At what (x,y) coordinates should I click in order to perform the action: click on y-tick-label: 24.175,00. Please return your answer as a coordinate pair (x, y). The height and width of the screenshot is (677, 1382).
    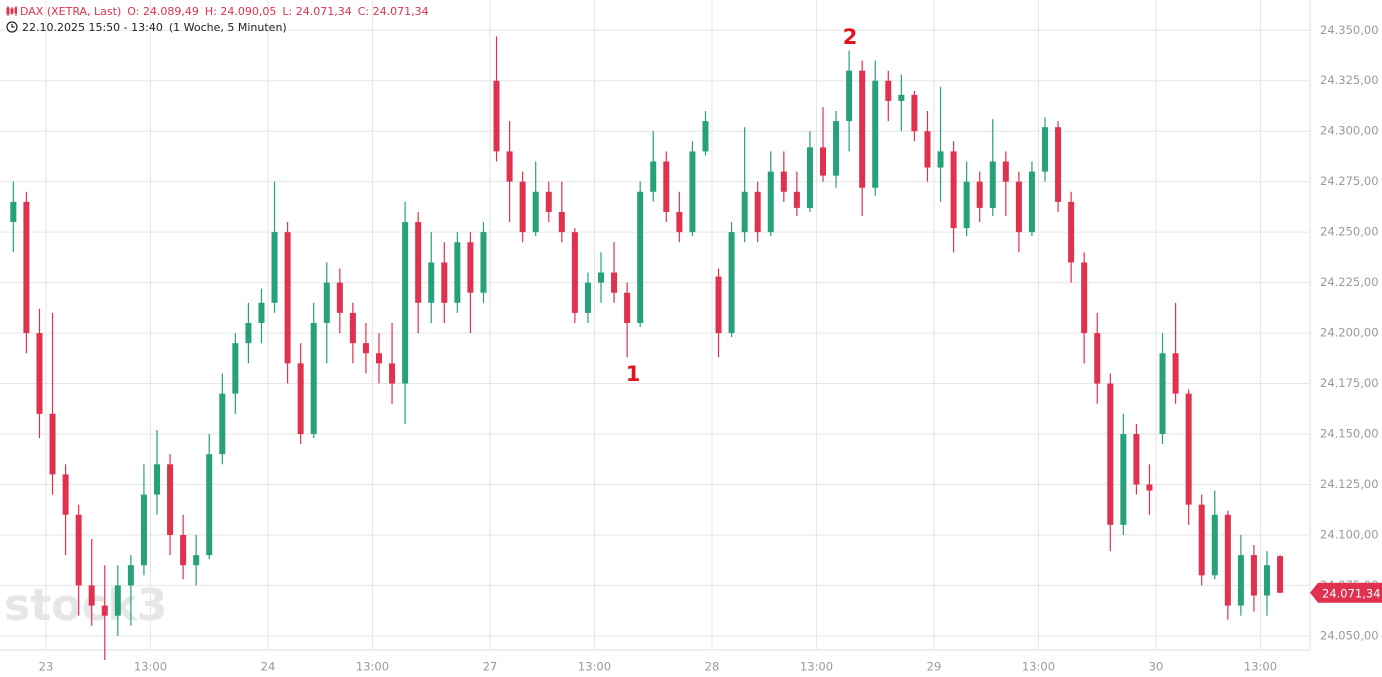
    Looking at the image, I should click on (1349, 383).